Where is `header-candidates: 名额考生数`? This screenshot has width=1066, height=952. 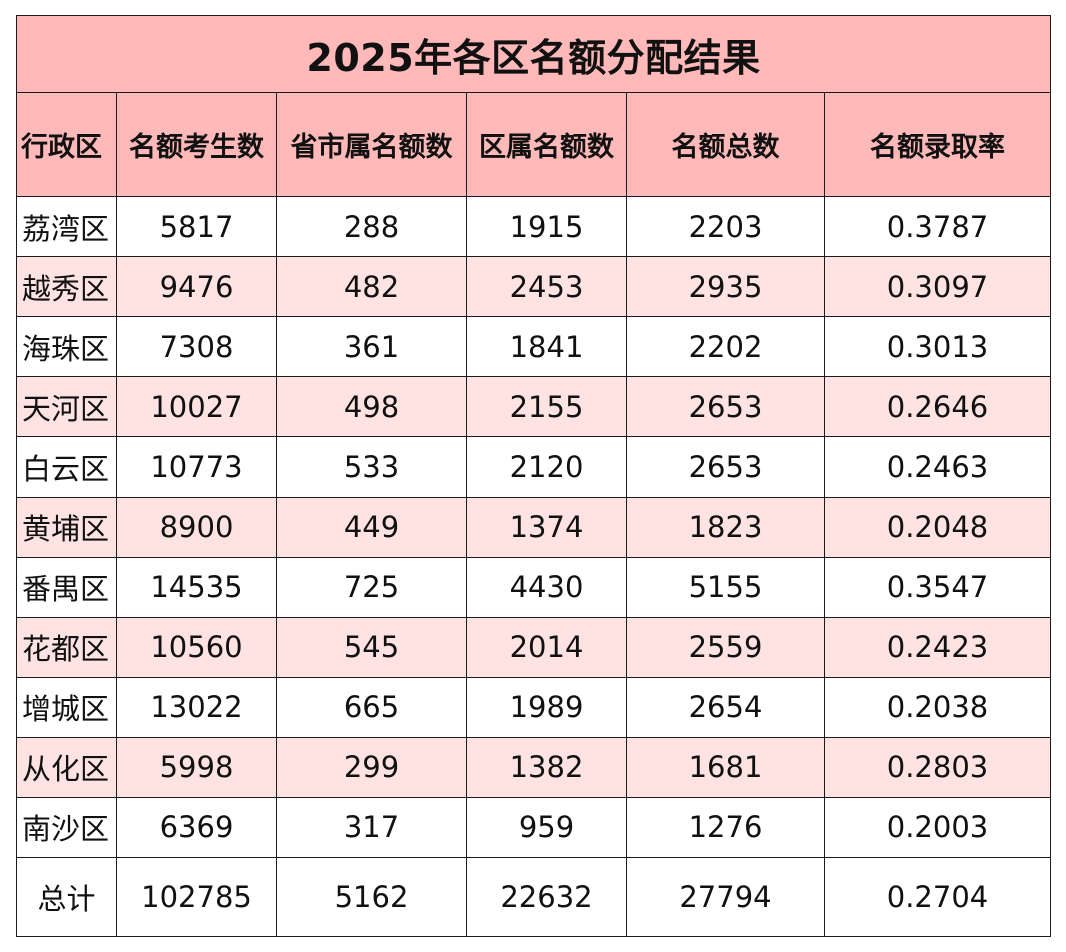 header-candidates: 名额考生数 is located at coordinates (196, 145).